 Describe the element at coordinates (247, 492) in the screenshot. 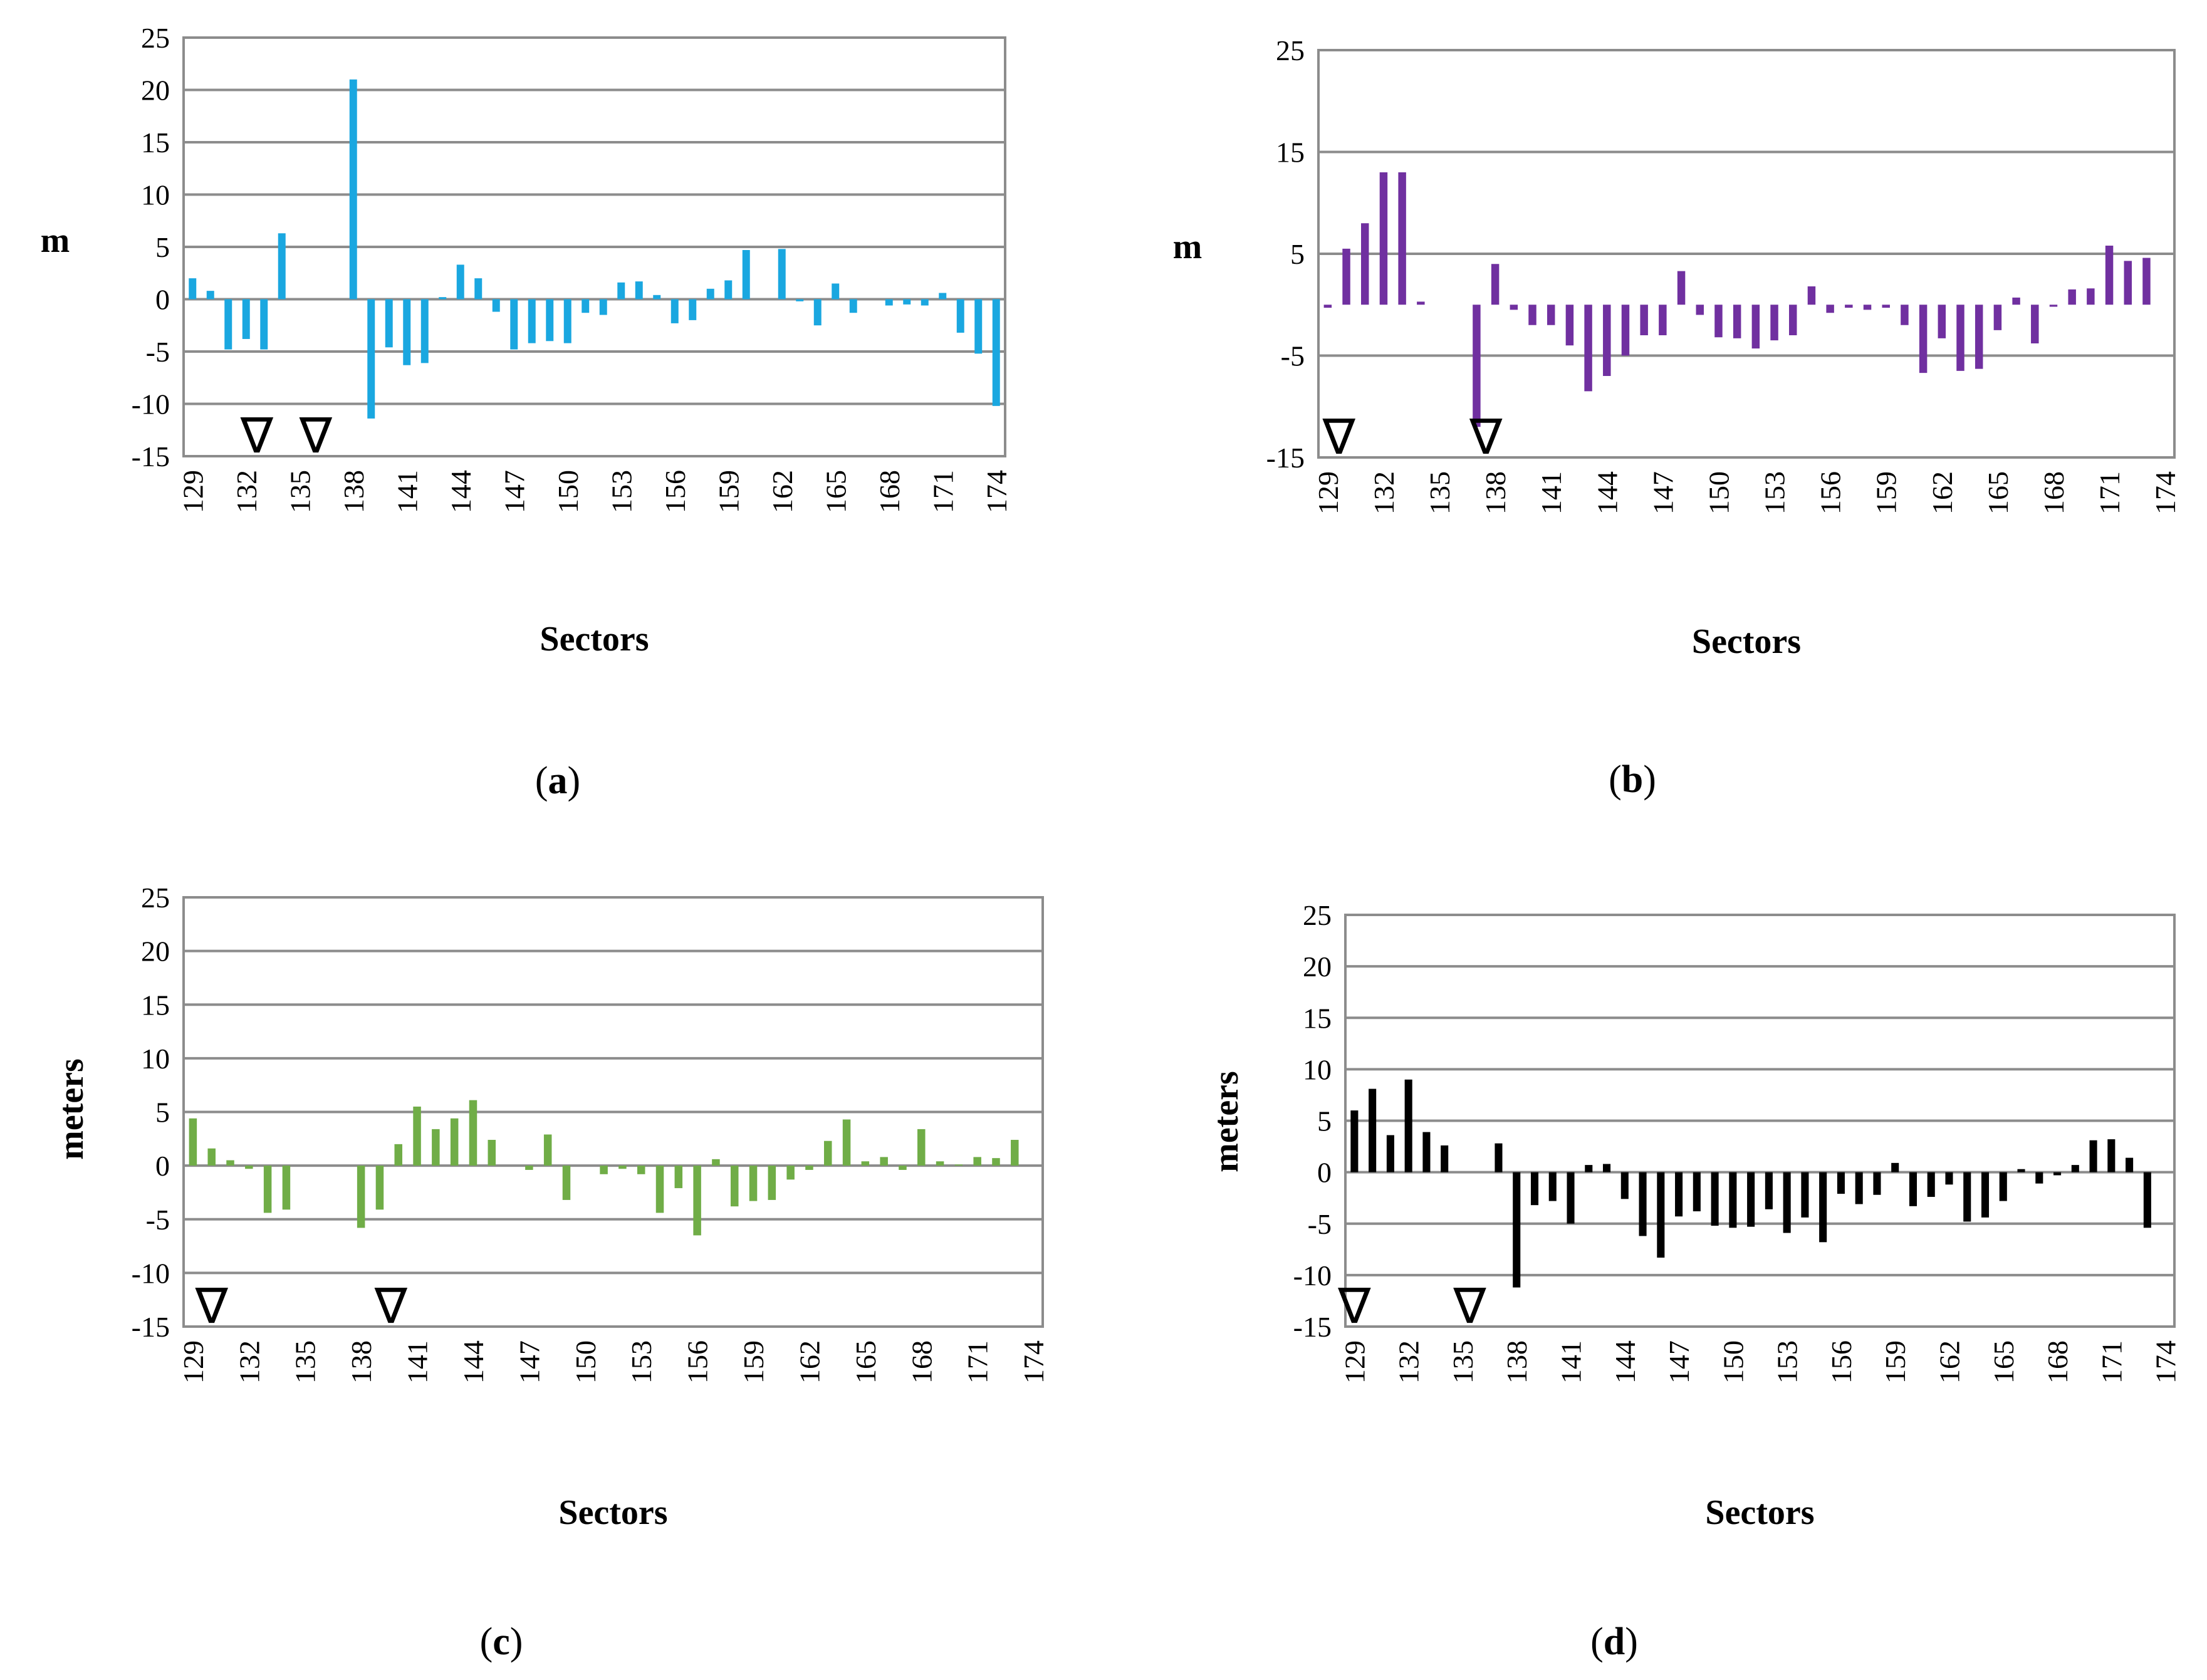

I see `x-tick-label: 132` at that location.